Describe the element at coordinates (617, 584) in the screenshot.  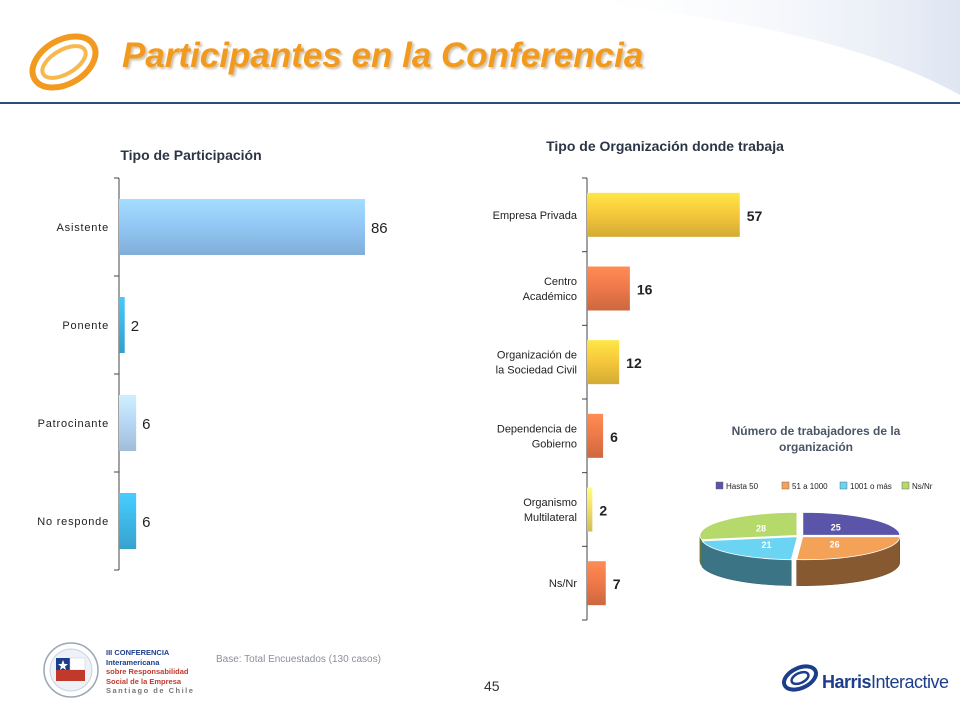
I see `data-label: 7` at that location.